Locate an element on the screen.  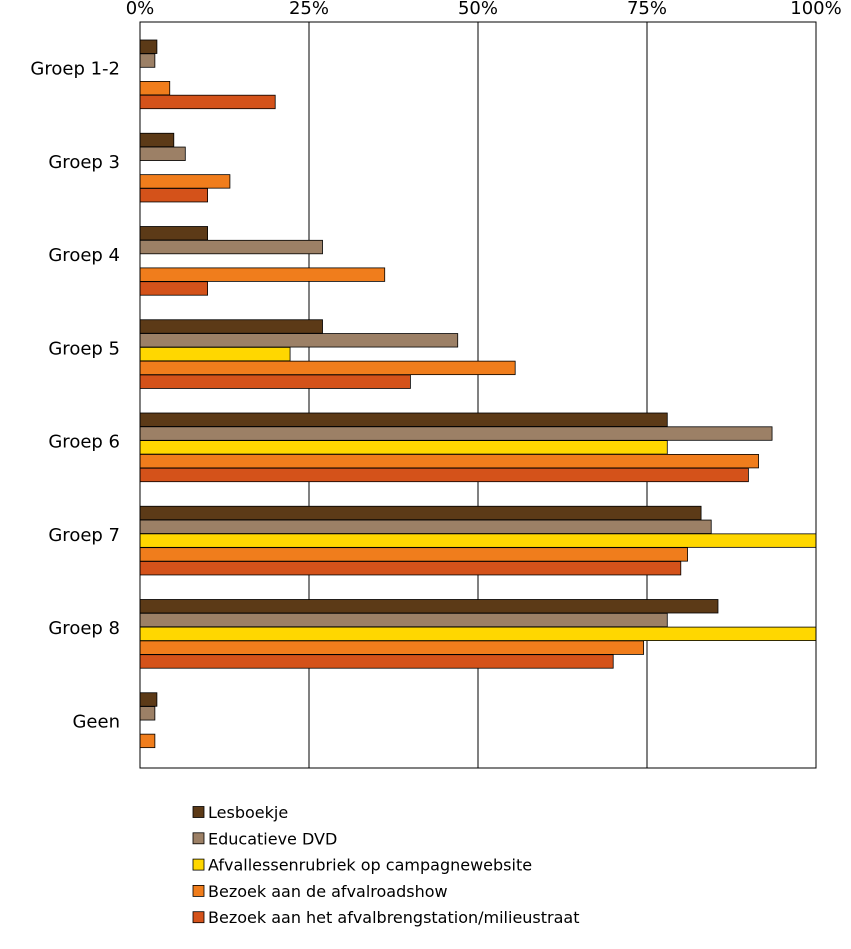
x-axis-tick-labels: 0% 25% 50% 75% 100% is located at coordinates (484, 9).